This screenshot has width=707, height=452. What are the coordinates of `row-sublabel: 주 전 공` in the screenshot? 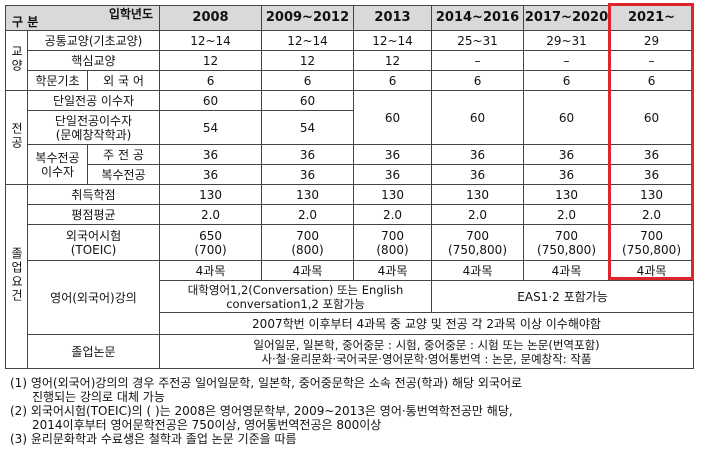 It's located at (123, 154).